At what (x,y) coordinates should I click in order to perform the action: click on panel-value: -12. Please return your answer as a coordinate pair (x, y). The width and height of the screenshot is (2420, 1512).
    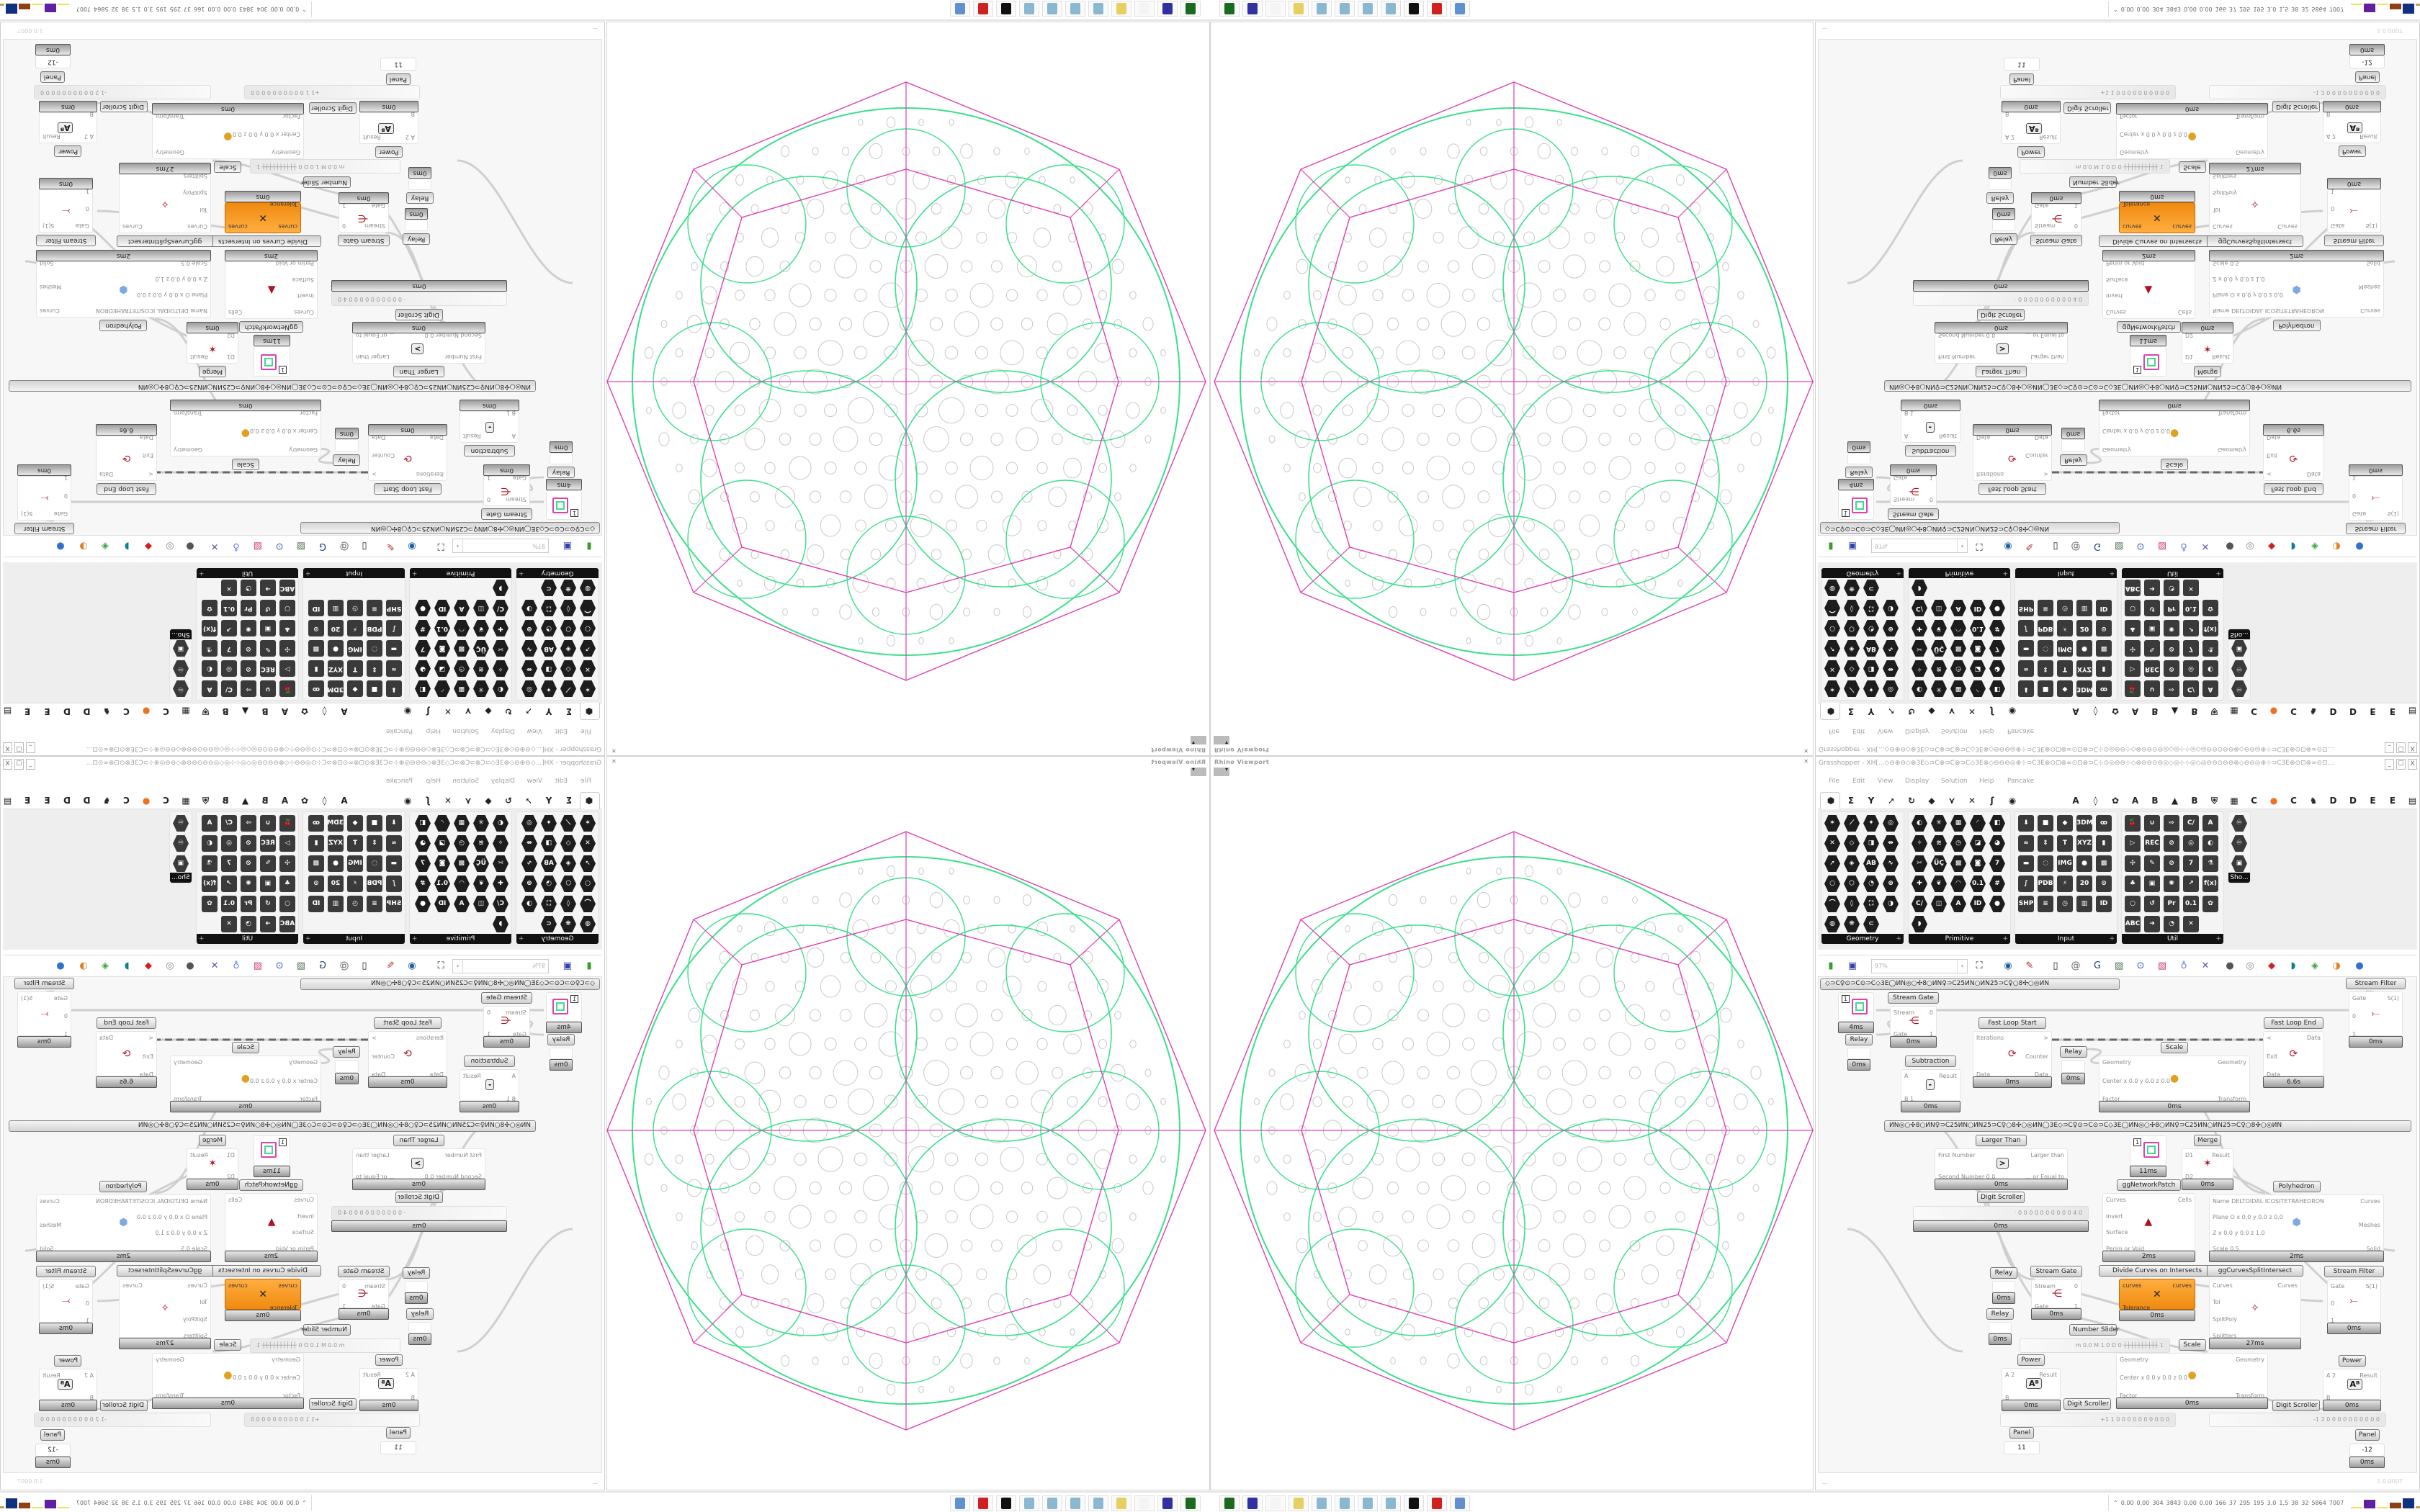
    Looking at the image, I should click on (2367, 1450).